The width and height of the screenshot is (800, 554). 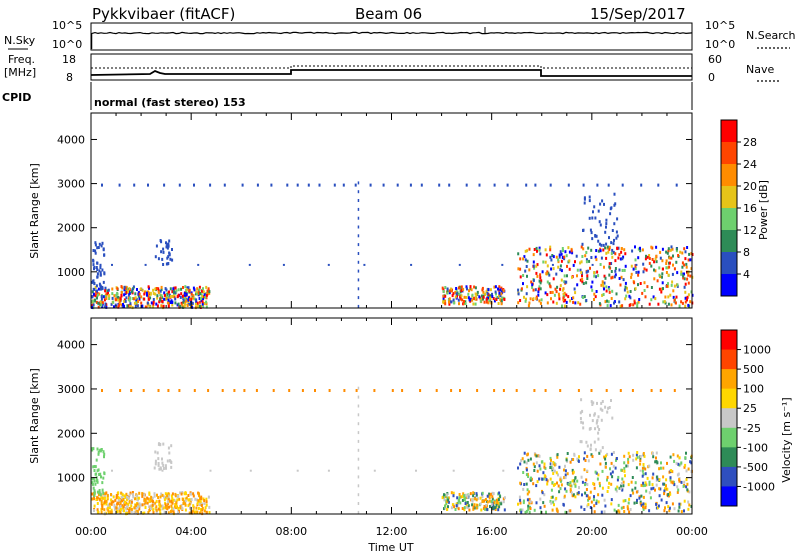 I want to click on colorbar-swatch, so click(x=729, y=379).